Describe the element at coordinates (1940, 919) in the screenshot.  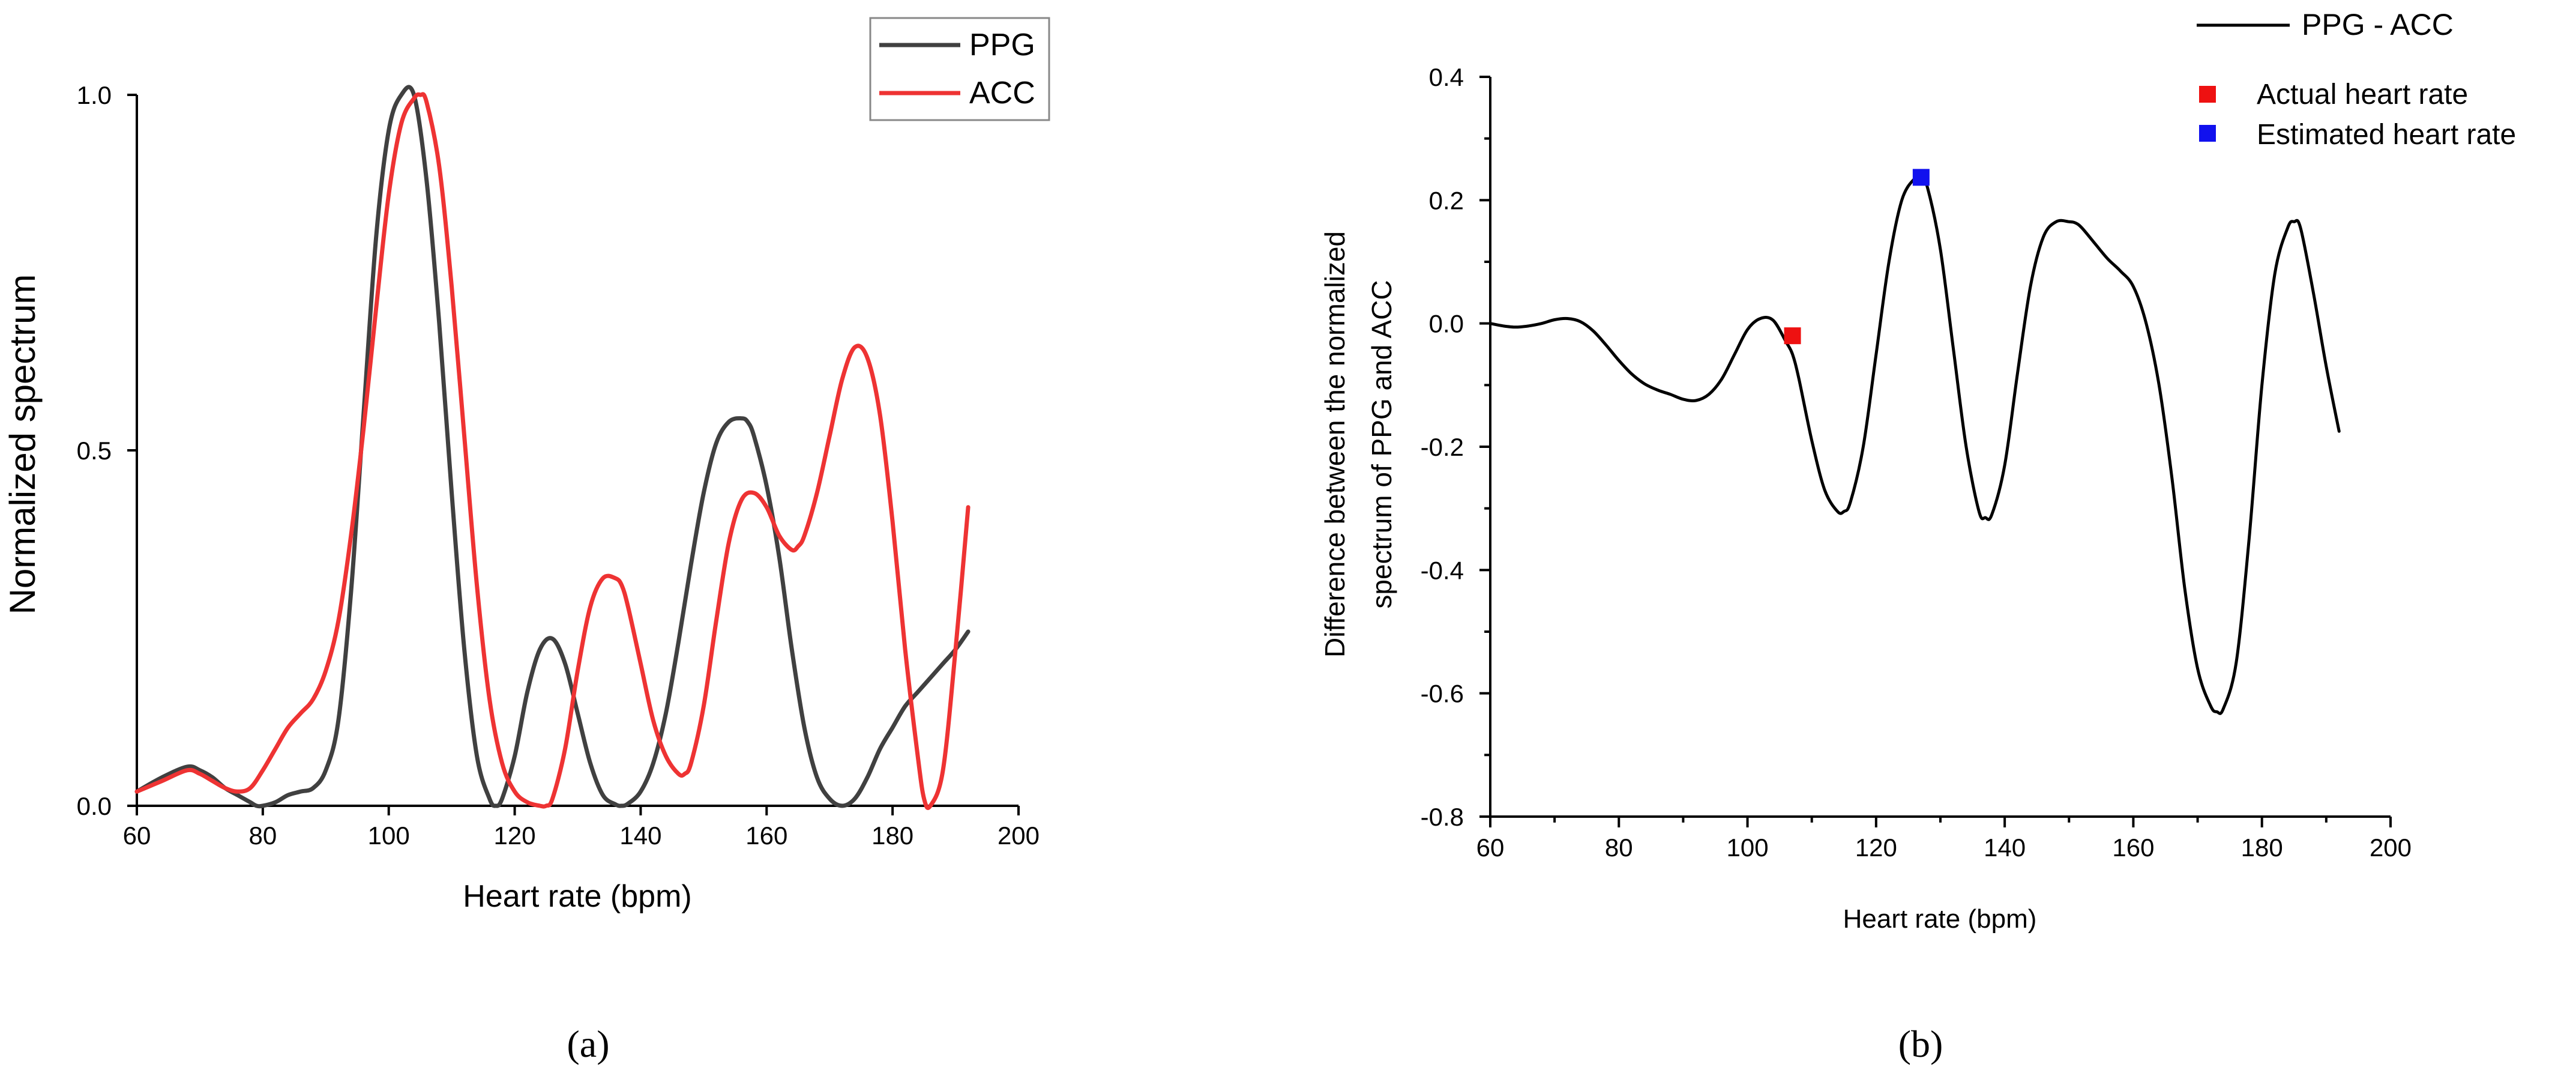
I see `chart-b-x-axis-label: Heart rate (bpm)` at that location.